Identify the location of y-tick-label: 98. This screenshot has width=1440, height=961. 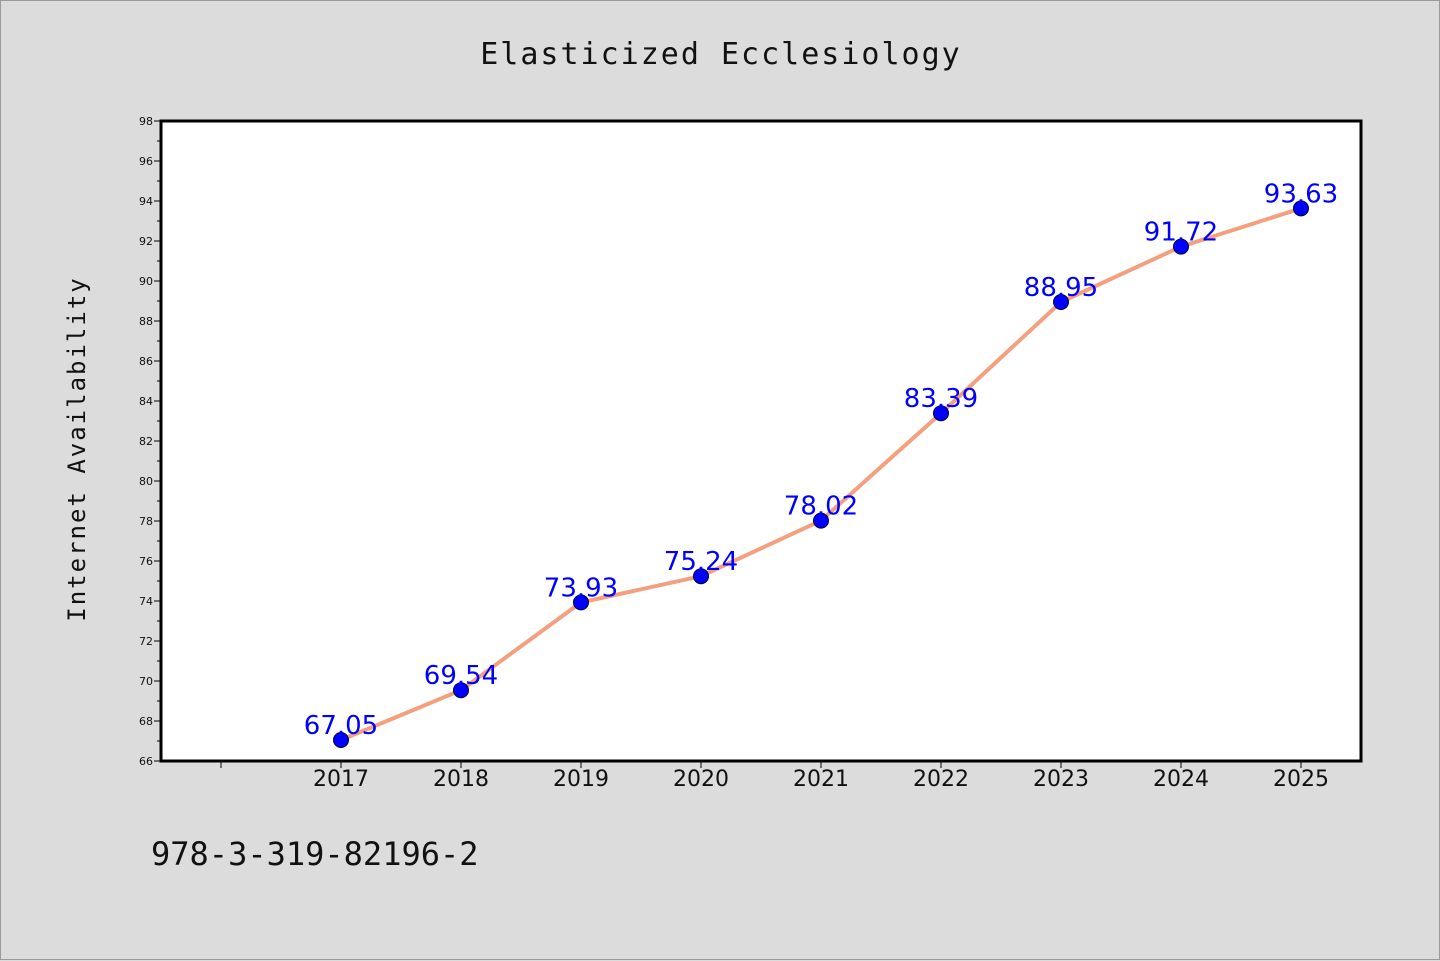
(146, 121).